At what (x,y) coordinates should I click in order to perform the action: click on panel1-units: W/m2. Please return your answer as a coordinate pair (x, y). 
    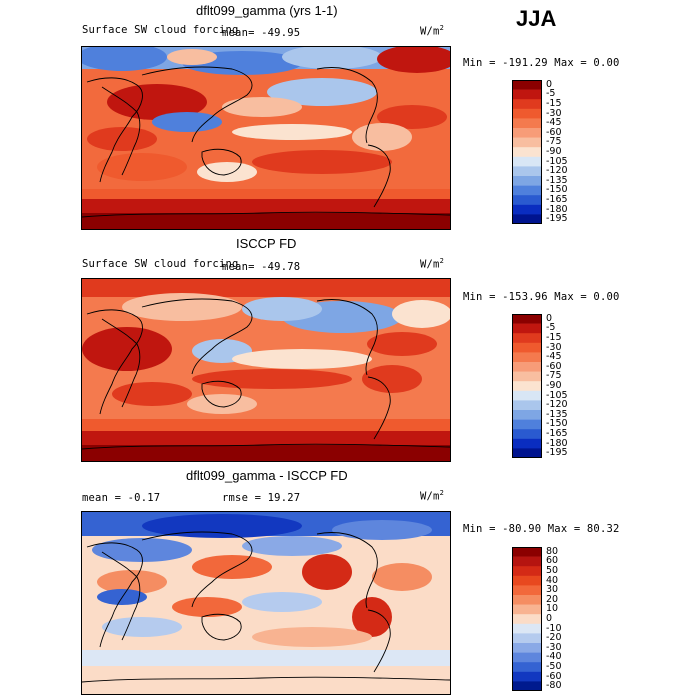
    Looking at the image, I should click on (432, 31).